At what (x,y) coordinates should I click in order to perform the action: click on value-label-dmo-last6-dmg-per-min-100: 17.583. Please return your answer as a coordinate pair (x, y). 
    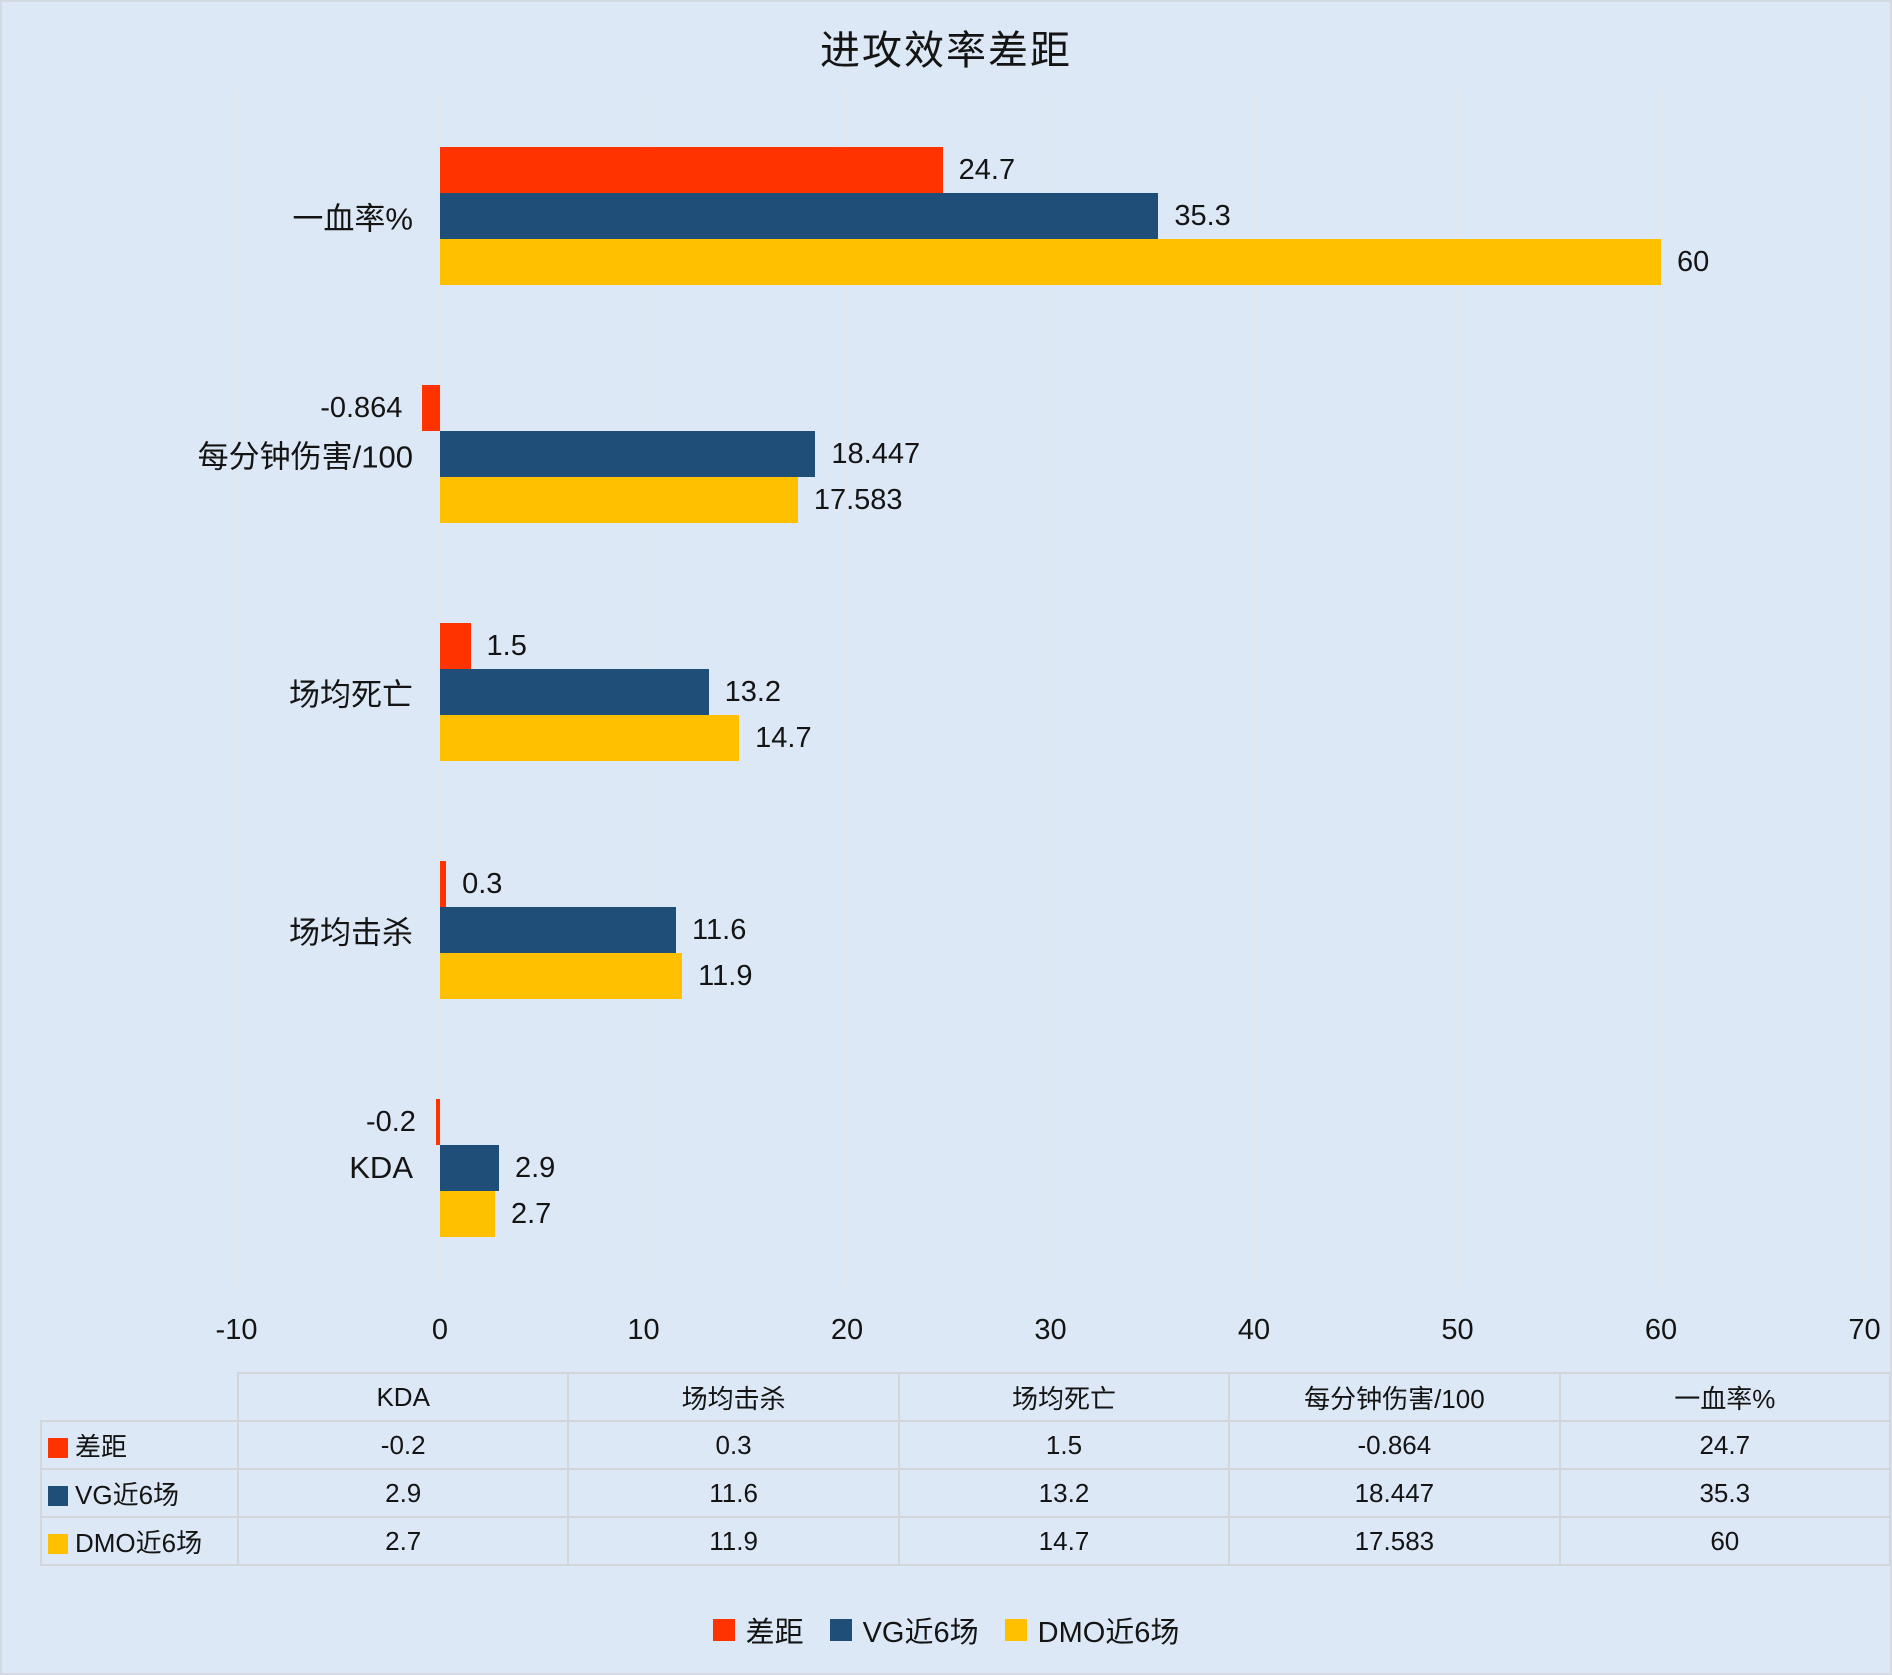
    Looking at the image, I should click on (858, 500).